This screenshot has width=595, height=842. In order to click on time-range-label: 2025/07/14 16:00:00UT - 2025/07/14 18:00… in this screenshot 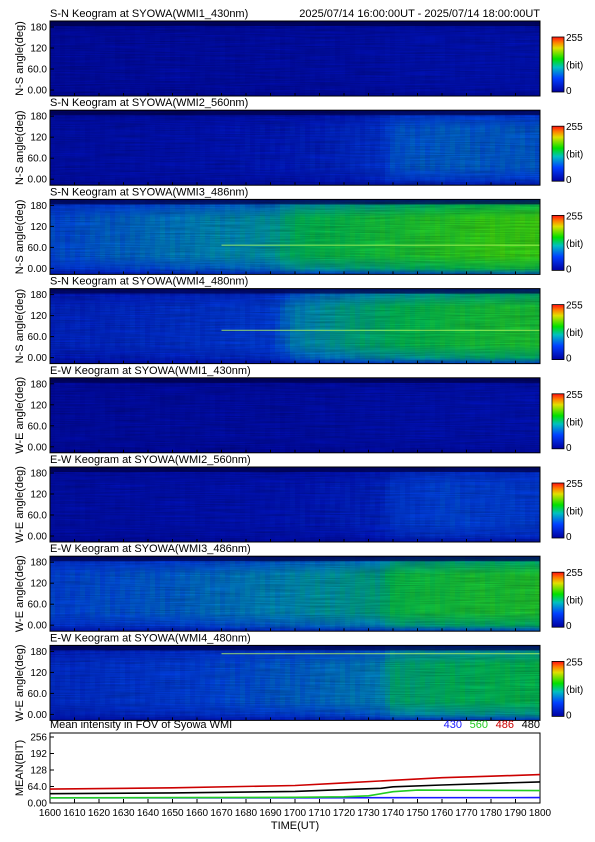, I will do `click(419, 14)`.